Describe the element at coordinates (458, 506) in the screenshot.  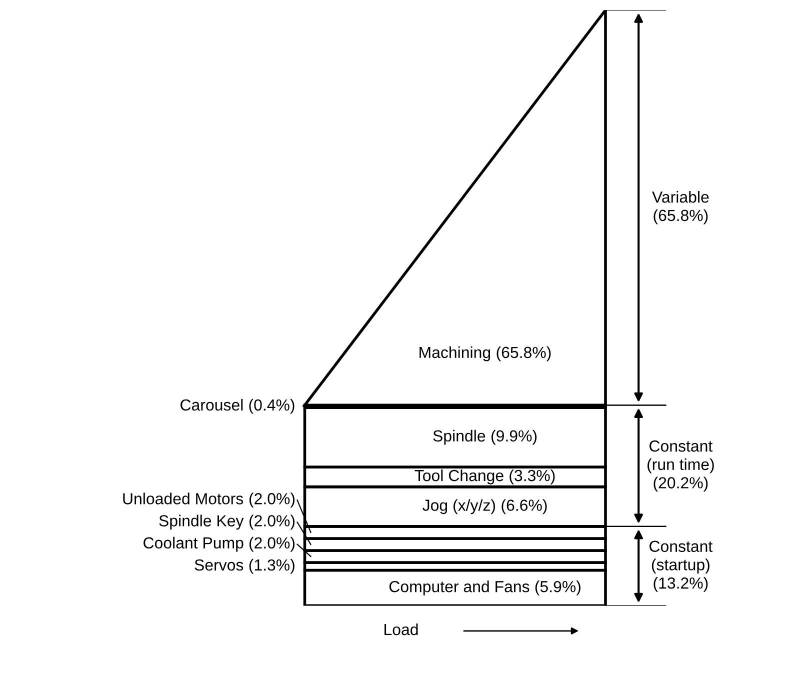
I see `category-label: Jog (x/y/z)` at that location.